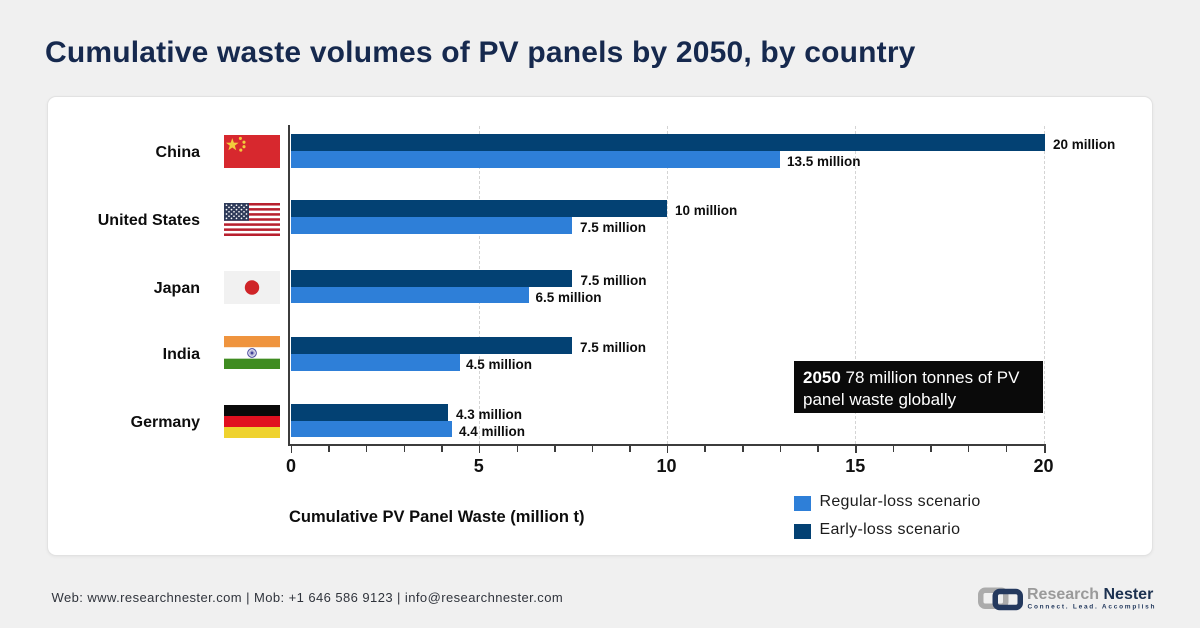 The image size is (1200, 628). I want to click on svg-text: Research Nester, so click(1090, 594).